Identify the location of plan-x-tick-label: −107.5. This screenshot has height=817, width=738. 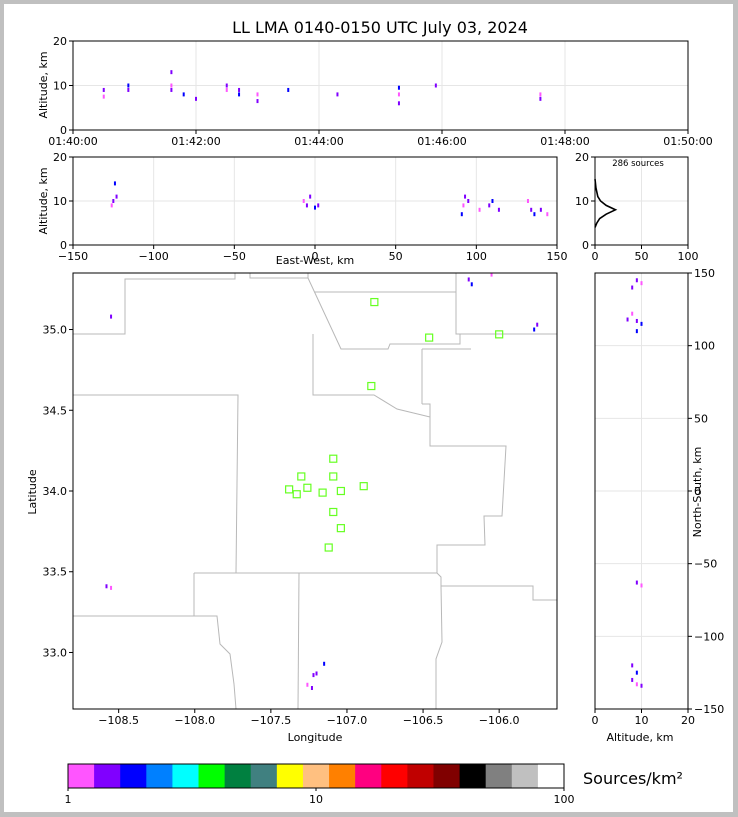
(271, 720).